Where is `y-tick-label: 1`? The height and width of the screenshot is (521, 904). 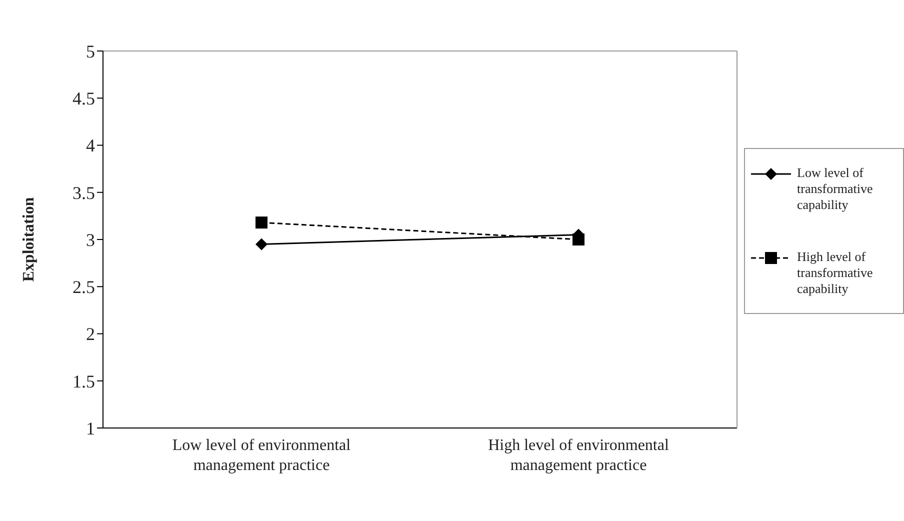 y-tick-label: 1 is located at coordinates (90, 428).